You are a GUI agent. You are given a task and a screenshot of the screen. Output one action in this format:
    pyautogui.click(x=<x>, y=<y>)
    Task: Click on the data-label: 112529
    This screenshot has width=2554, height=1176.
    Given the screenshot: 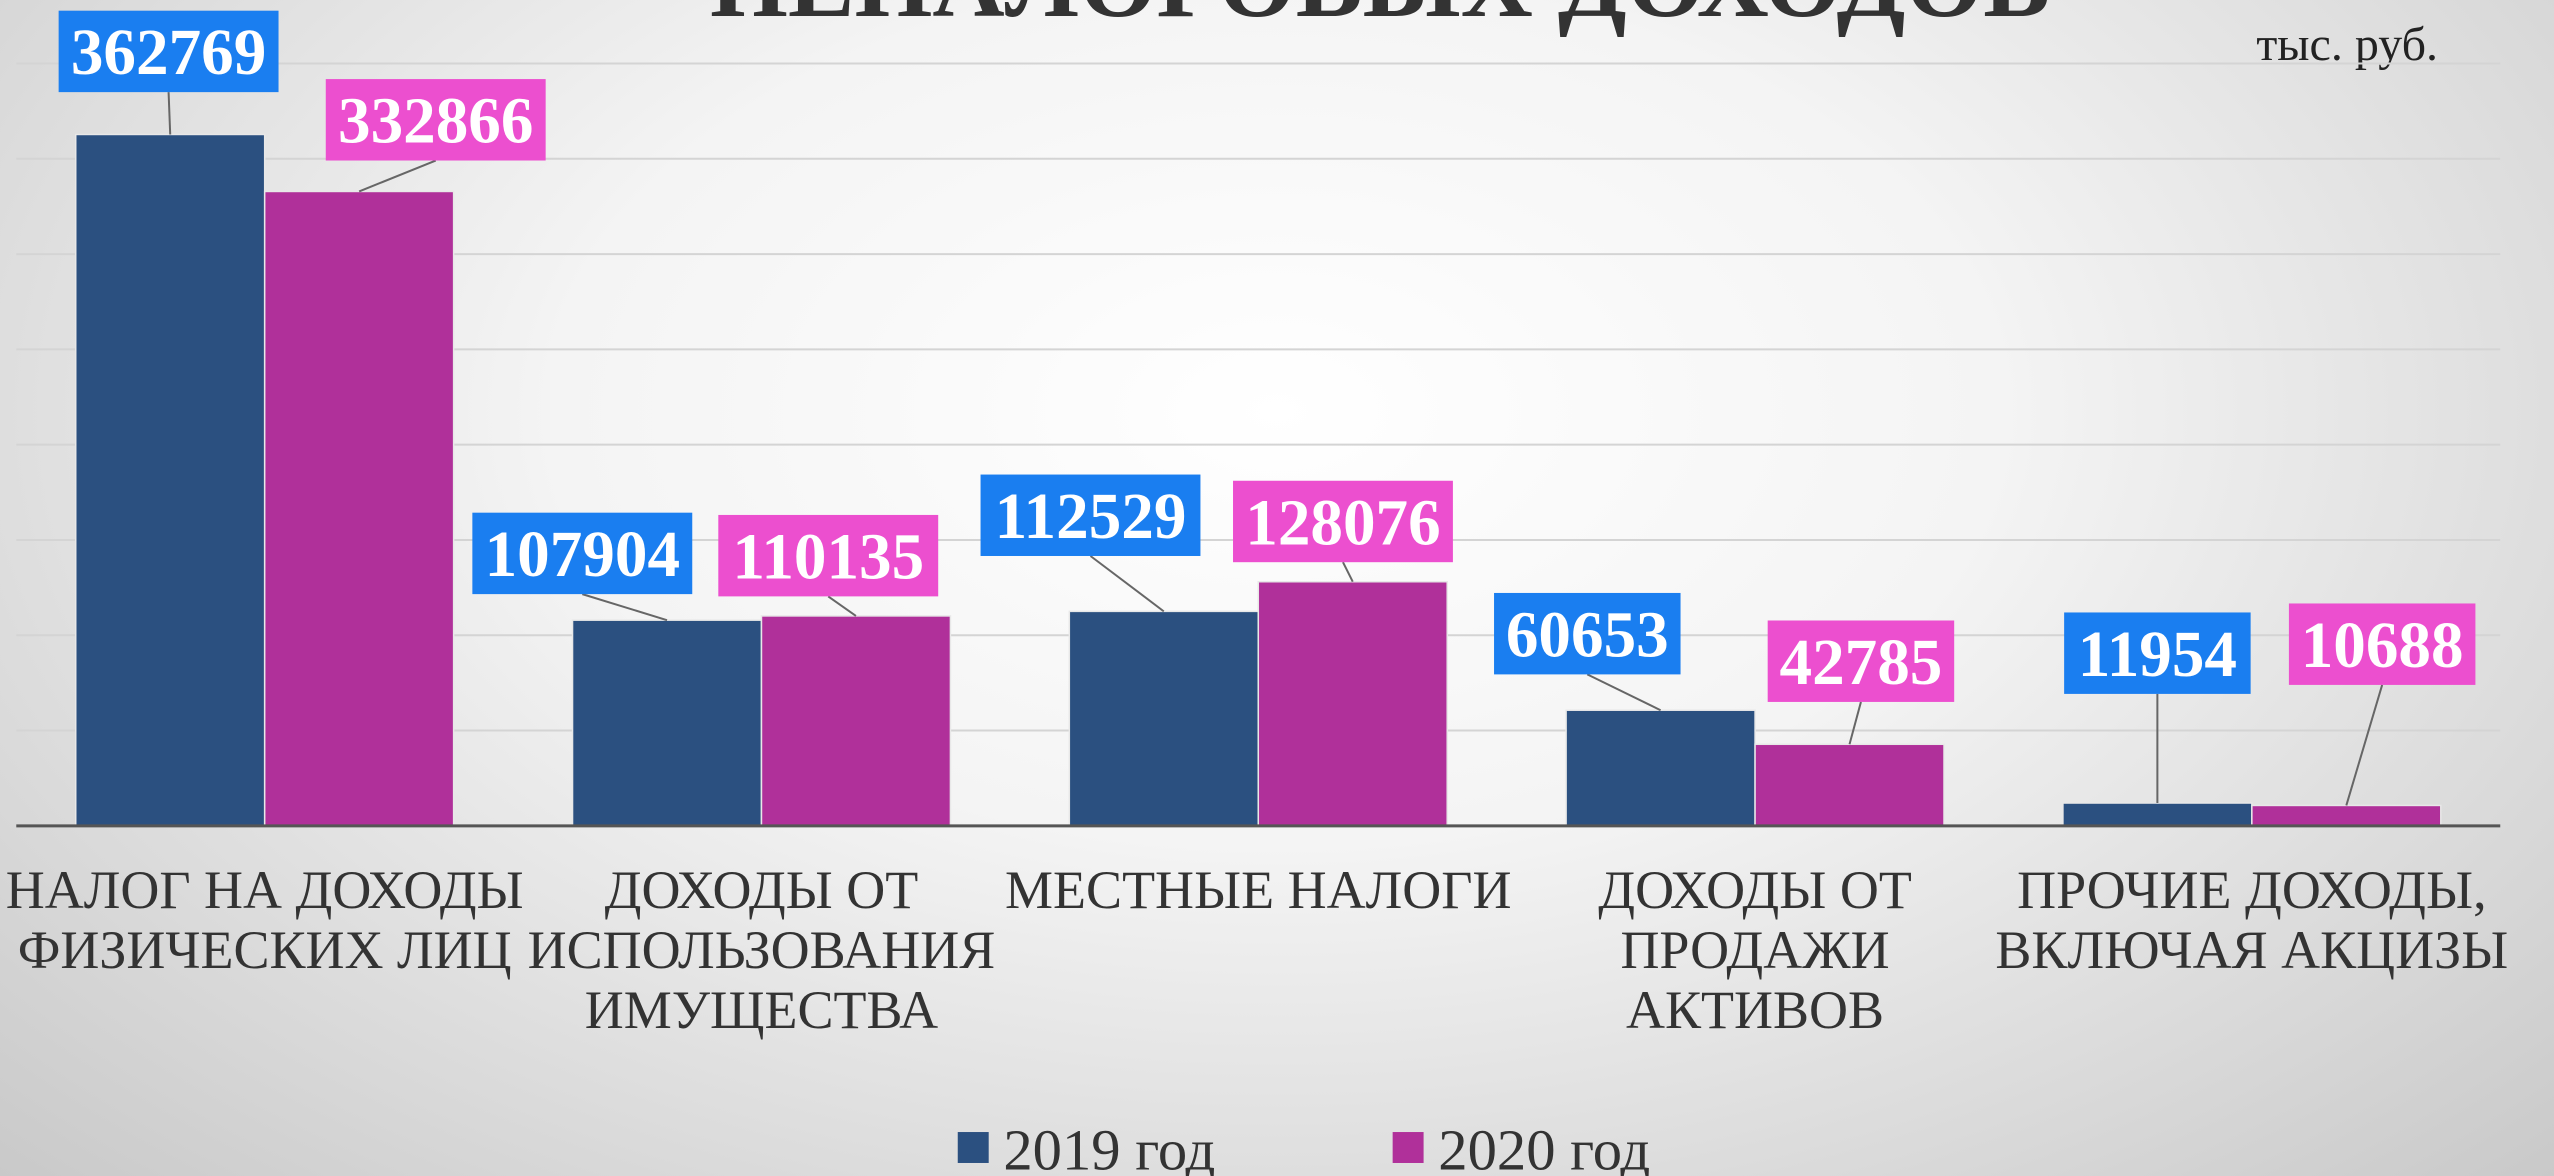 What is the action you would take?
    pyautogui.click(x=1091, y=517)
    